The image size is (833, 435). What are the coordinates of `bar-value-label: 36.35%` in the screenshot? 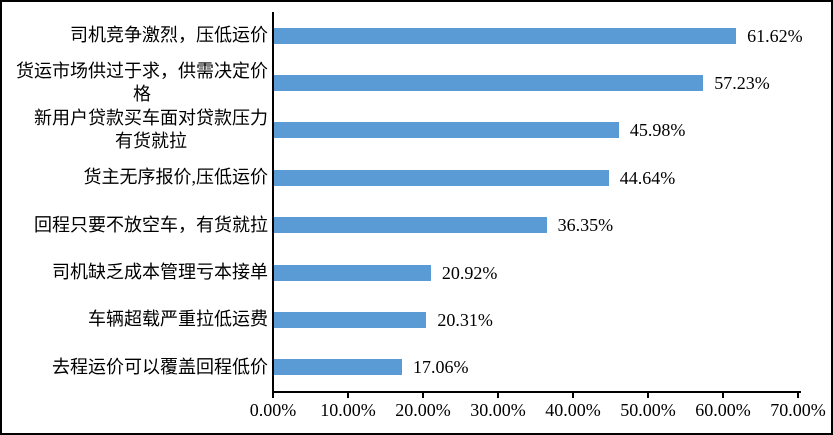 It's located at (585, 225).